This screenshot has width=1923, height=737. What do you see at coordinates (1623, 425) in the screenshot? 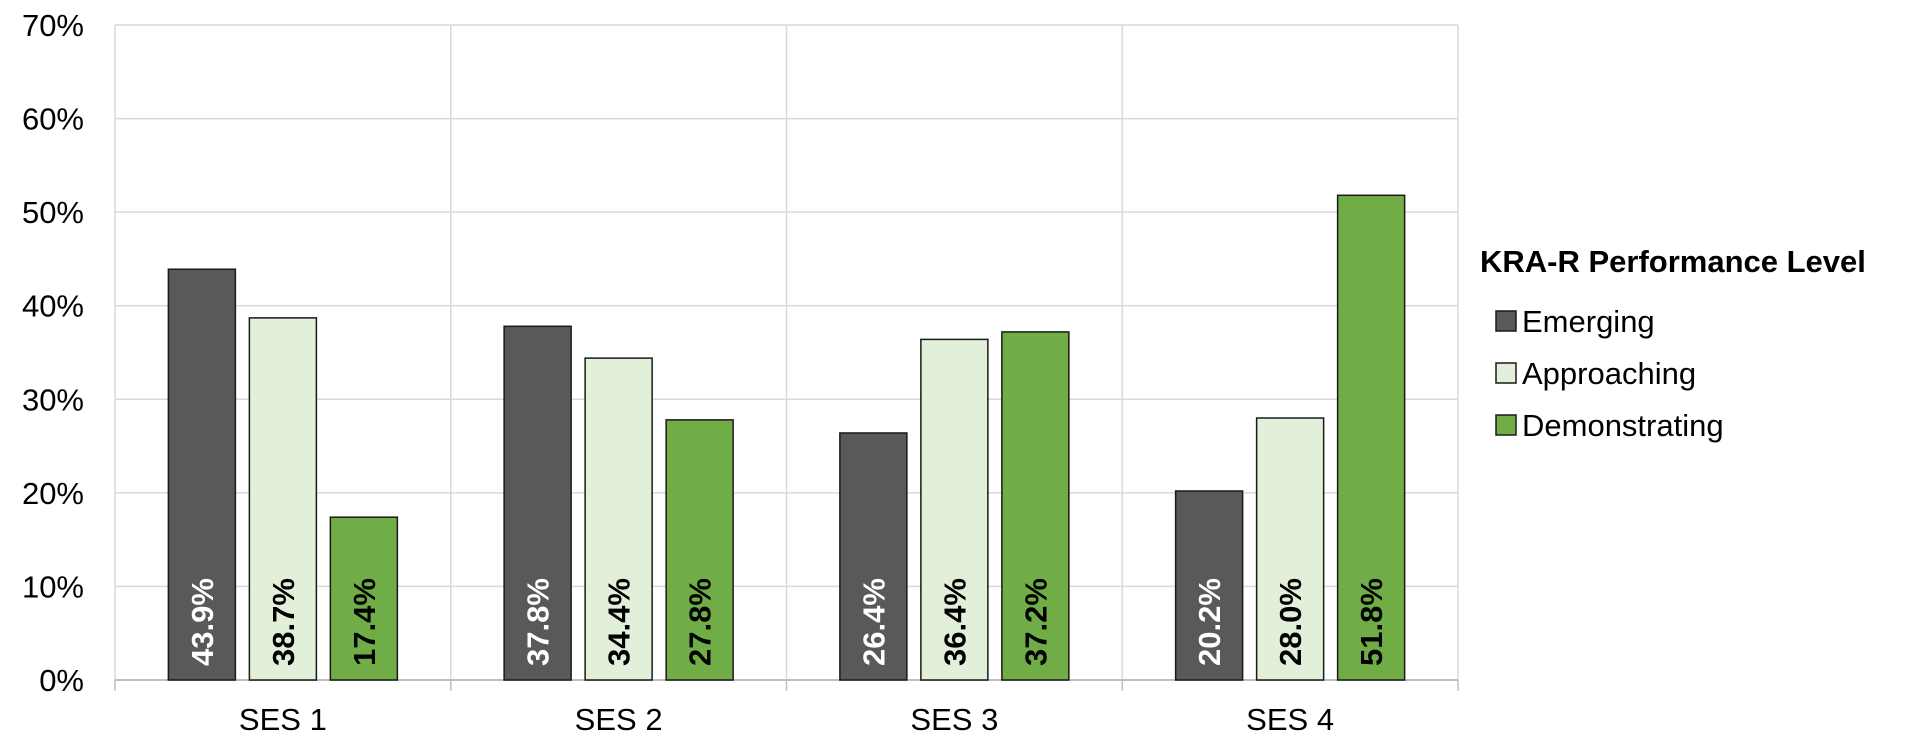
I see `legend-entry-label: Demonstrating` at bounding box center [1623, 425].